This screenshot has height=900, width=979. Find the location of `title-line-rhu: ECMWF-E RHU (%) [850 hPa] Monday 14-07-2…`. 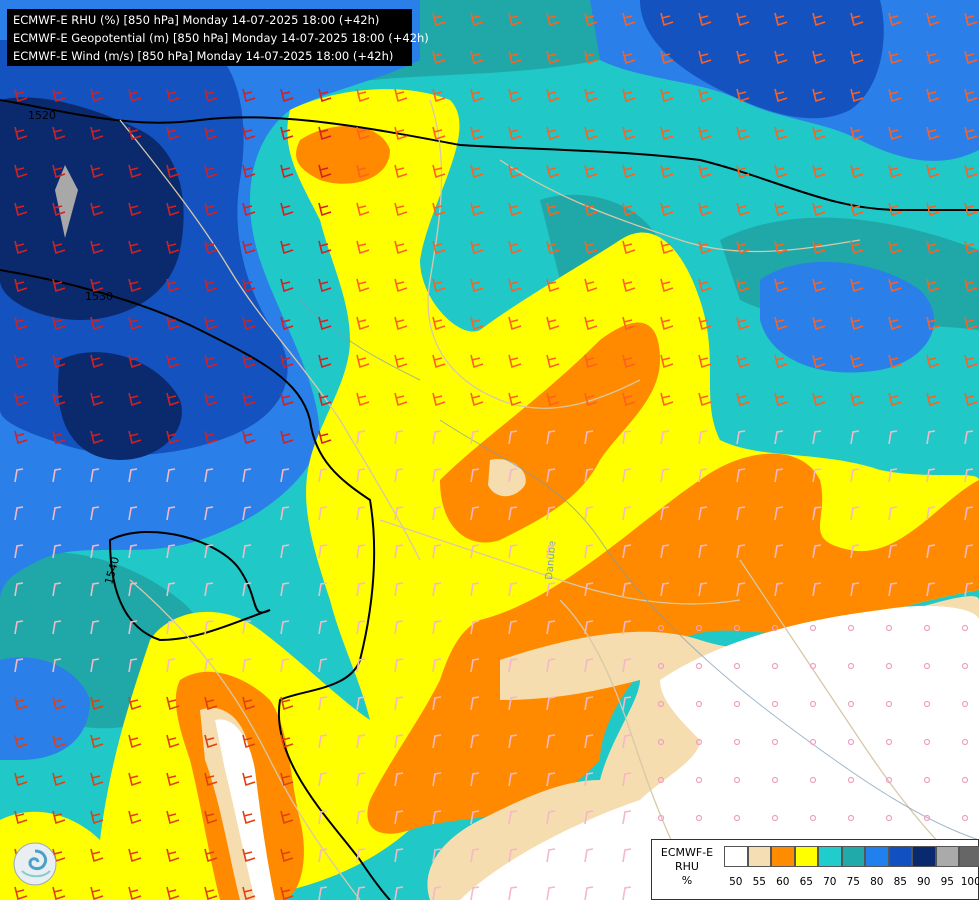

title-line-rhu: ECMWF-E RHU (%) [850 hPa] Monday 14-07-2… is located at coordinates (196, 20).